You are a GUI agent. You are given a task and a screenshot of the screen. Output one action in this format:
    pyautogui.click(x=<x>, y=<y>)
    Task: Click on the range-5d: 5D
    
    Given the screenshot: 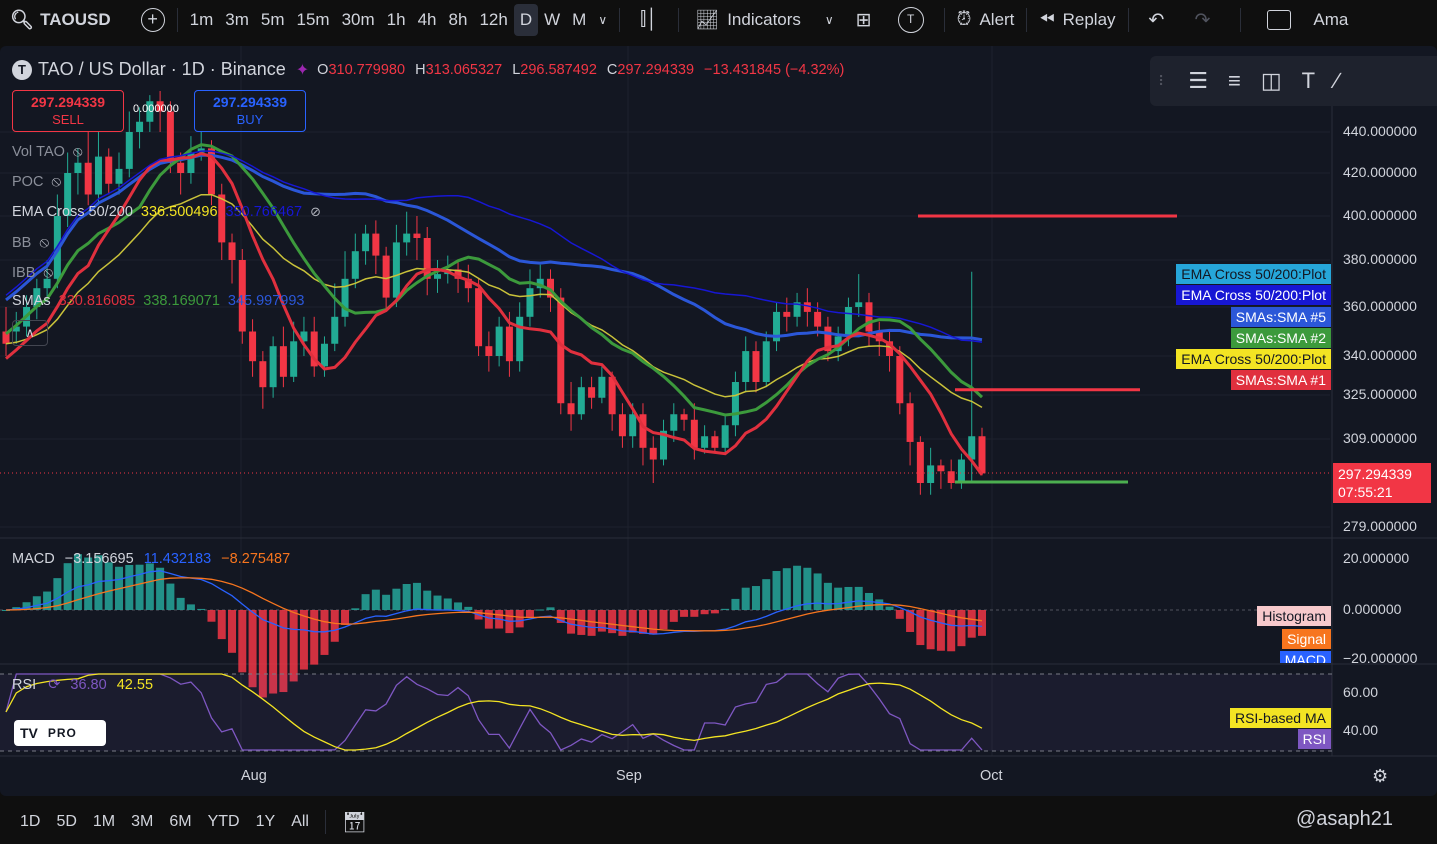 What is the action you would take?
    pyautogui.click(x=66, y=821)
    